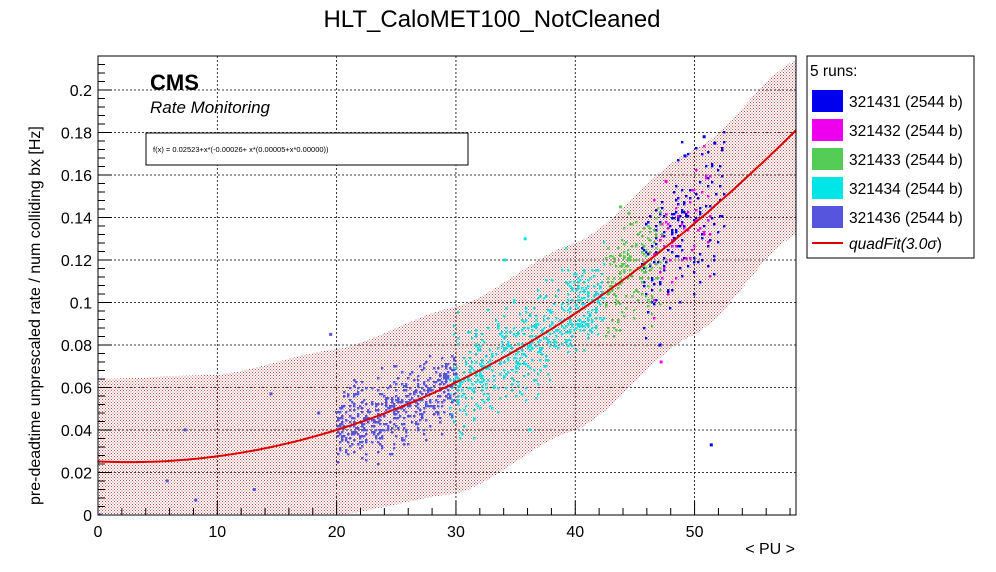 The image size is (996, 572). Describe the element at coordinates (76, 431) in the screenshot. I see `y-tick-label: 0.04` at that location.